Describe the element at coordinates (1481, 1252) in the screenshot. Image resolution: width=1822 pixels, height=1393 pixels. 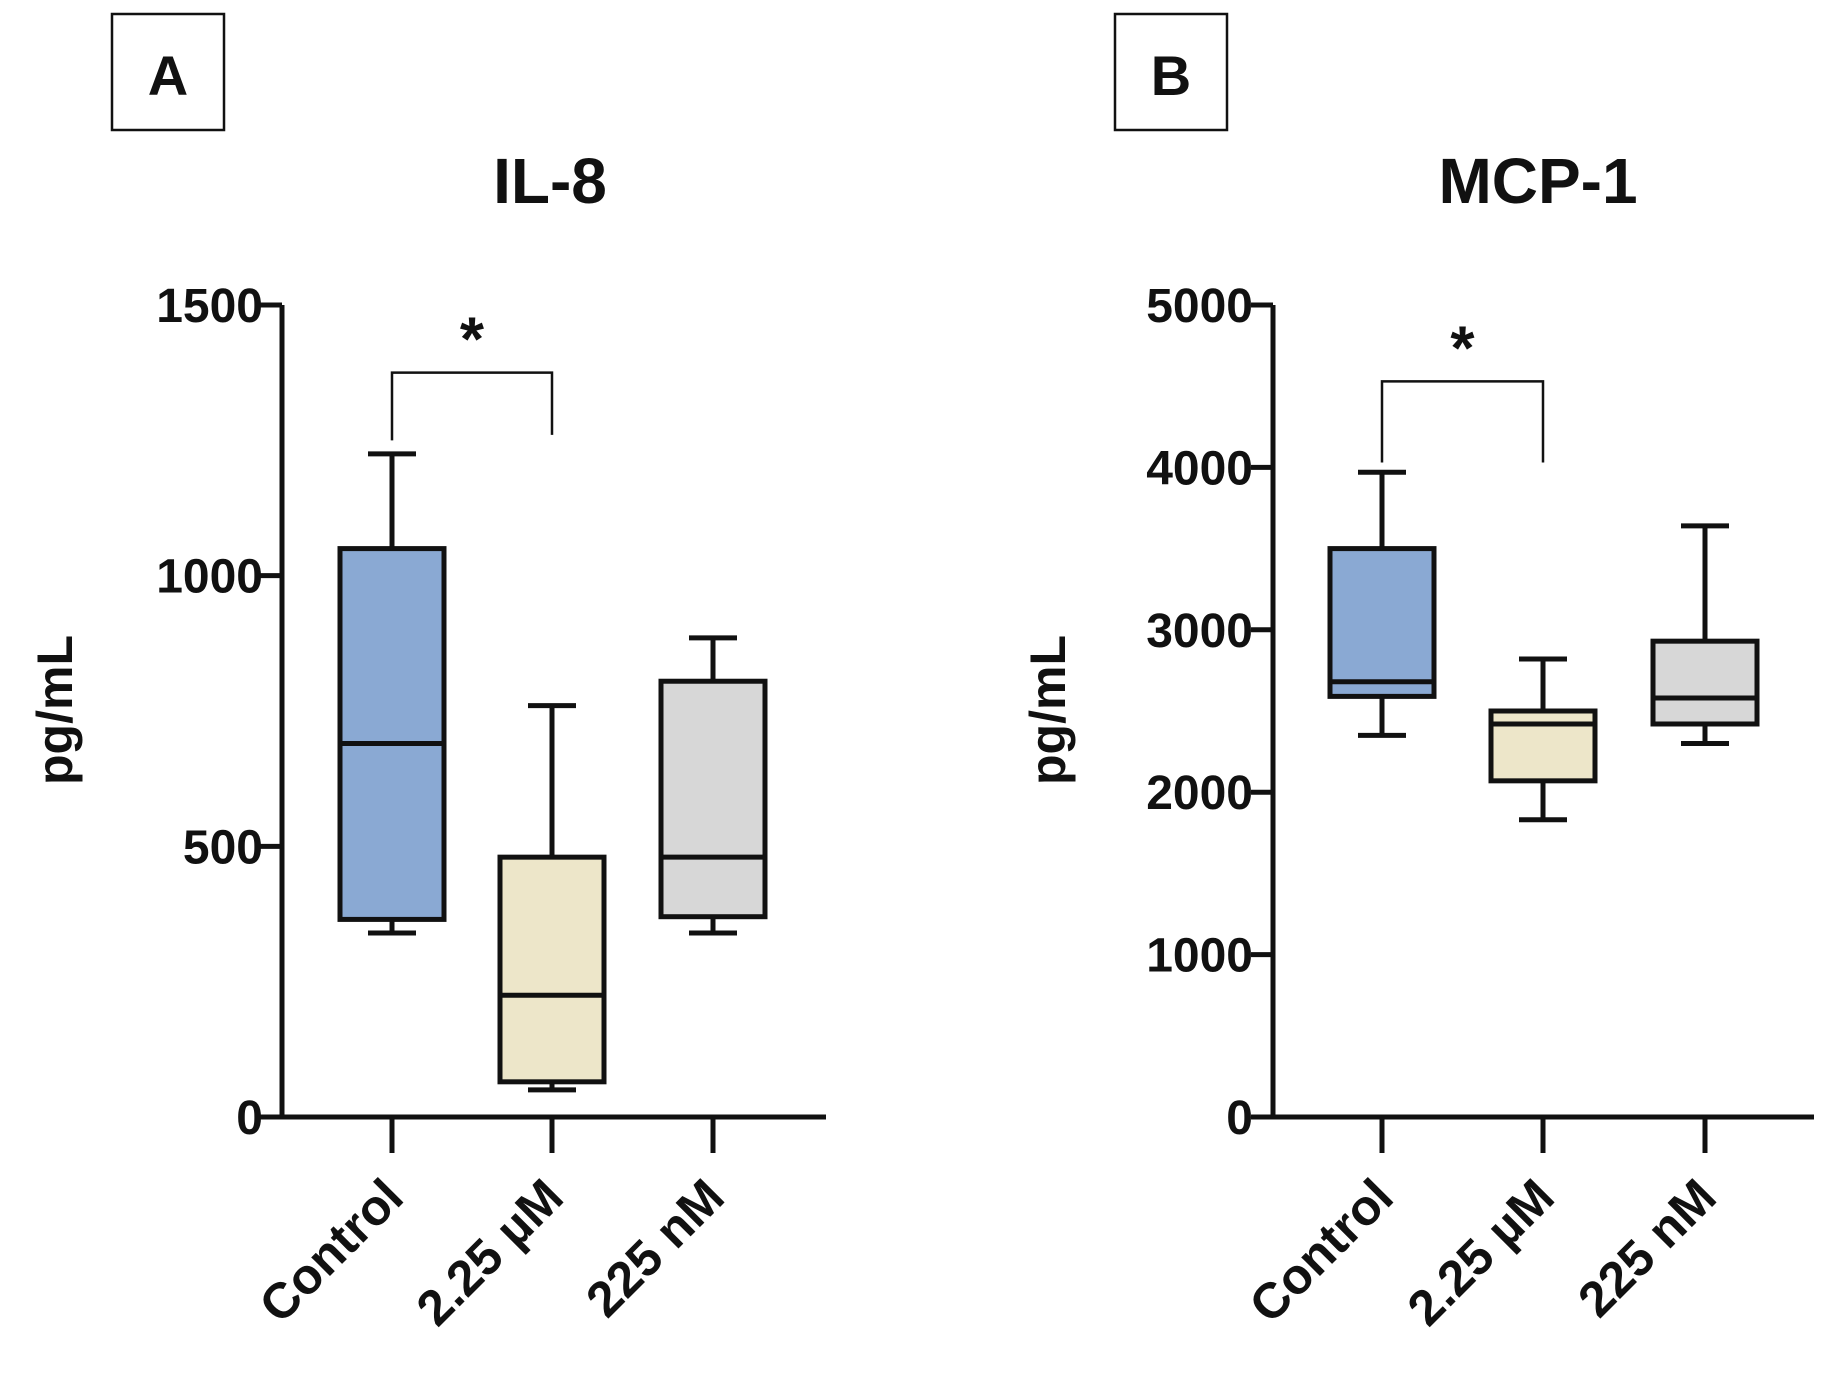
I see `x-tick-label-b: 2.25 µM` at that location.